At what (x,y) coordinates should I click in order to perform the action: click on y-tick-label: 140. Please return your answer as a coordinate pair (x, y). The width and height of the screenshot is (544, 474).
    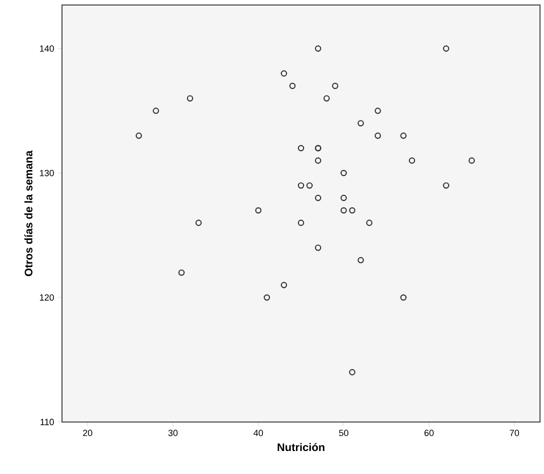
    Looking at the image, I should click on (47, 48).